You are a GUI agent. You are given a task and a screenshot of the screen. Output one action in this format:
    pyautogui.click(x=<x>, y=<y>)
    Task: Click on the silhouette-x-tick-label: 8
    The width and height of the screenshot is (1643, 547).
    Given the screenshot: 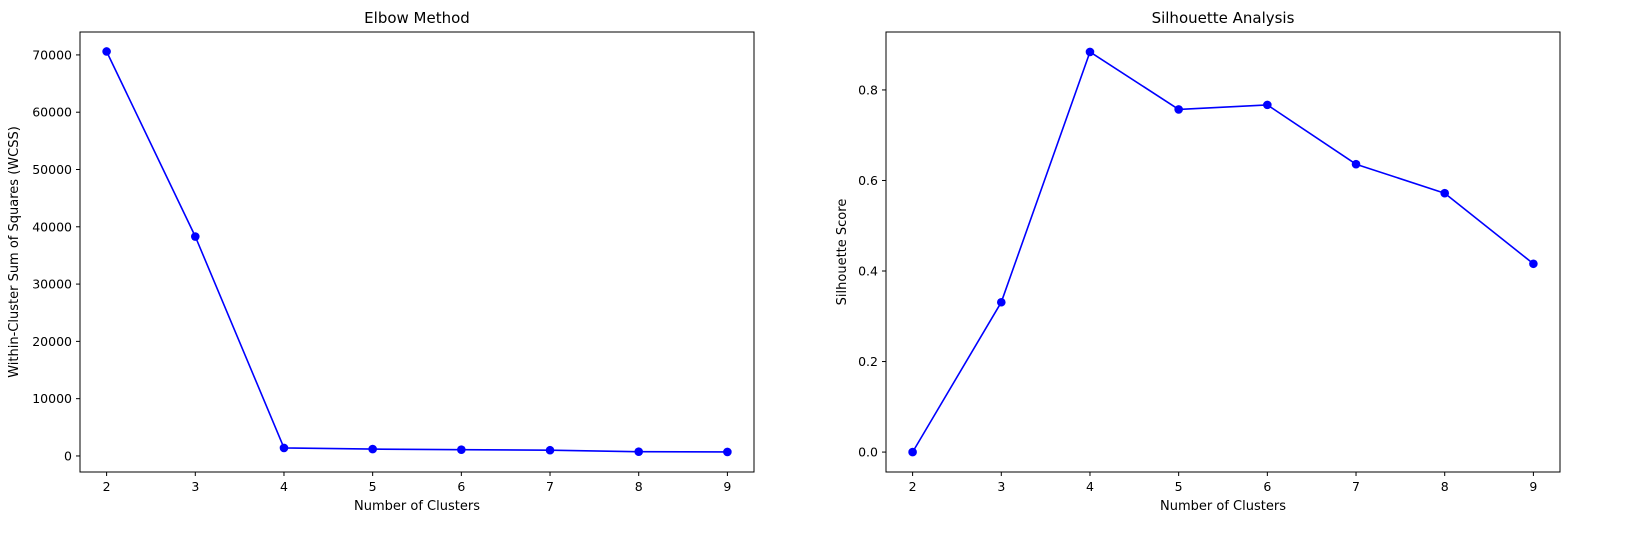 What is the action you would take?
    pyautogui.click(x=1445, y=486)
    